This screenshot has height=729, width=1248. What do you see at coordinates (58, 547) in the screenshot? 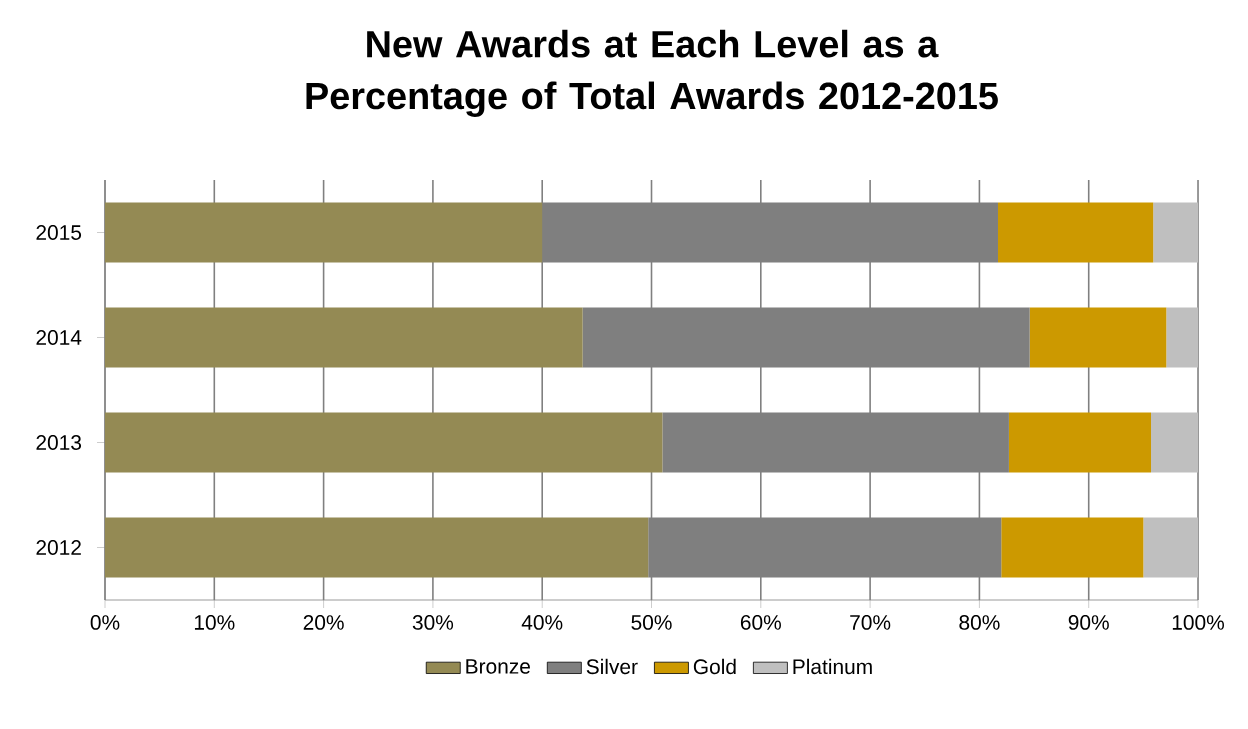
I see `y-tick-label: 2012` at bounding box center [58, 547].